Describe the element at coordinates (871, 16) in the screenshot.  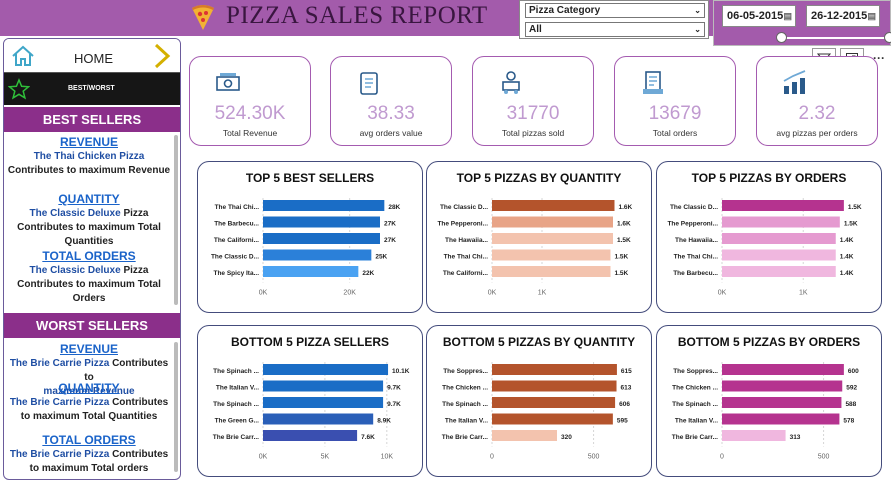
I see `calendar-icon: ▤` at that location.